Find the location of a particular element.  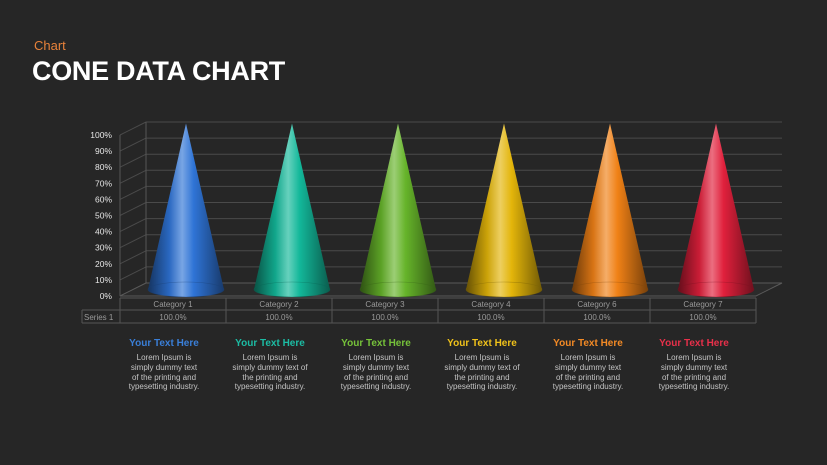

slide-title: CONE DATA CHART is located at coordinates (158, 71).